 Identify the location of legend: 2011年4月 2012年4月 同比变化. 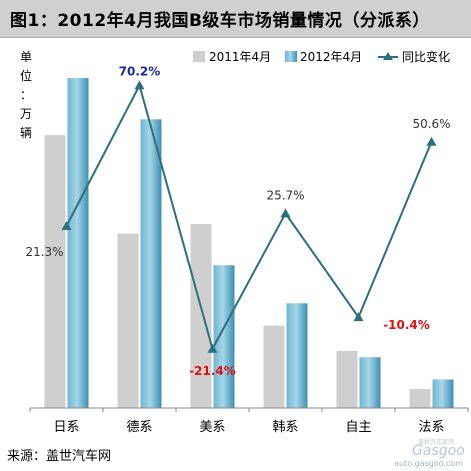
(321, 56).